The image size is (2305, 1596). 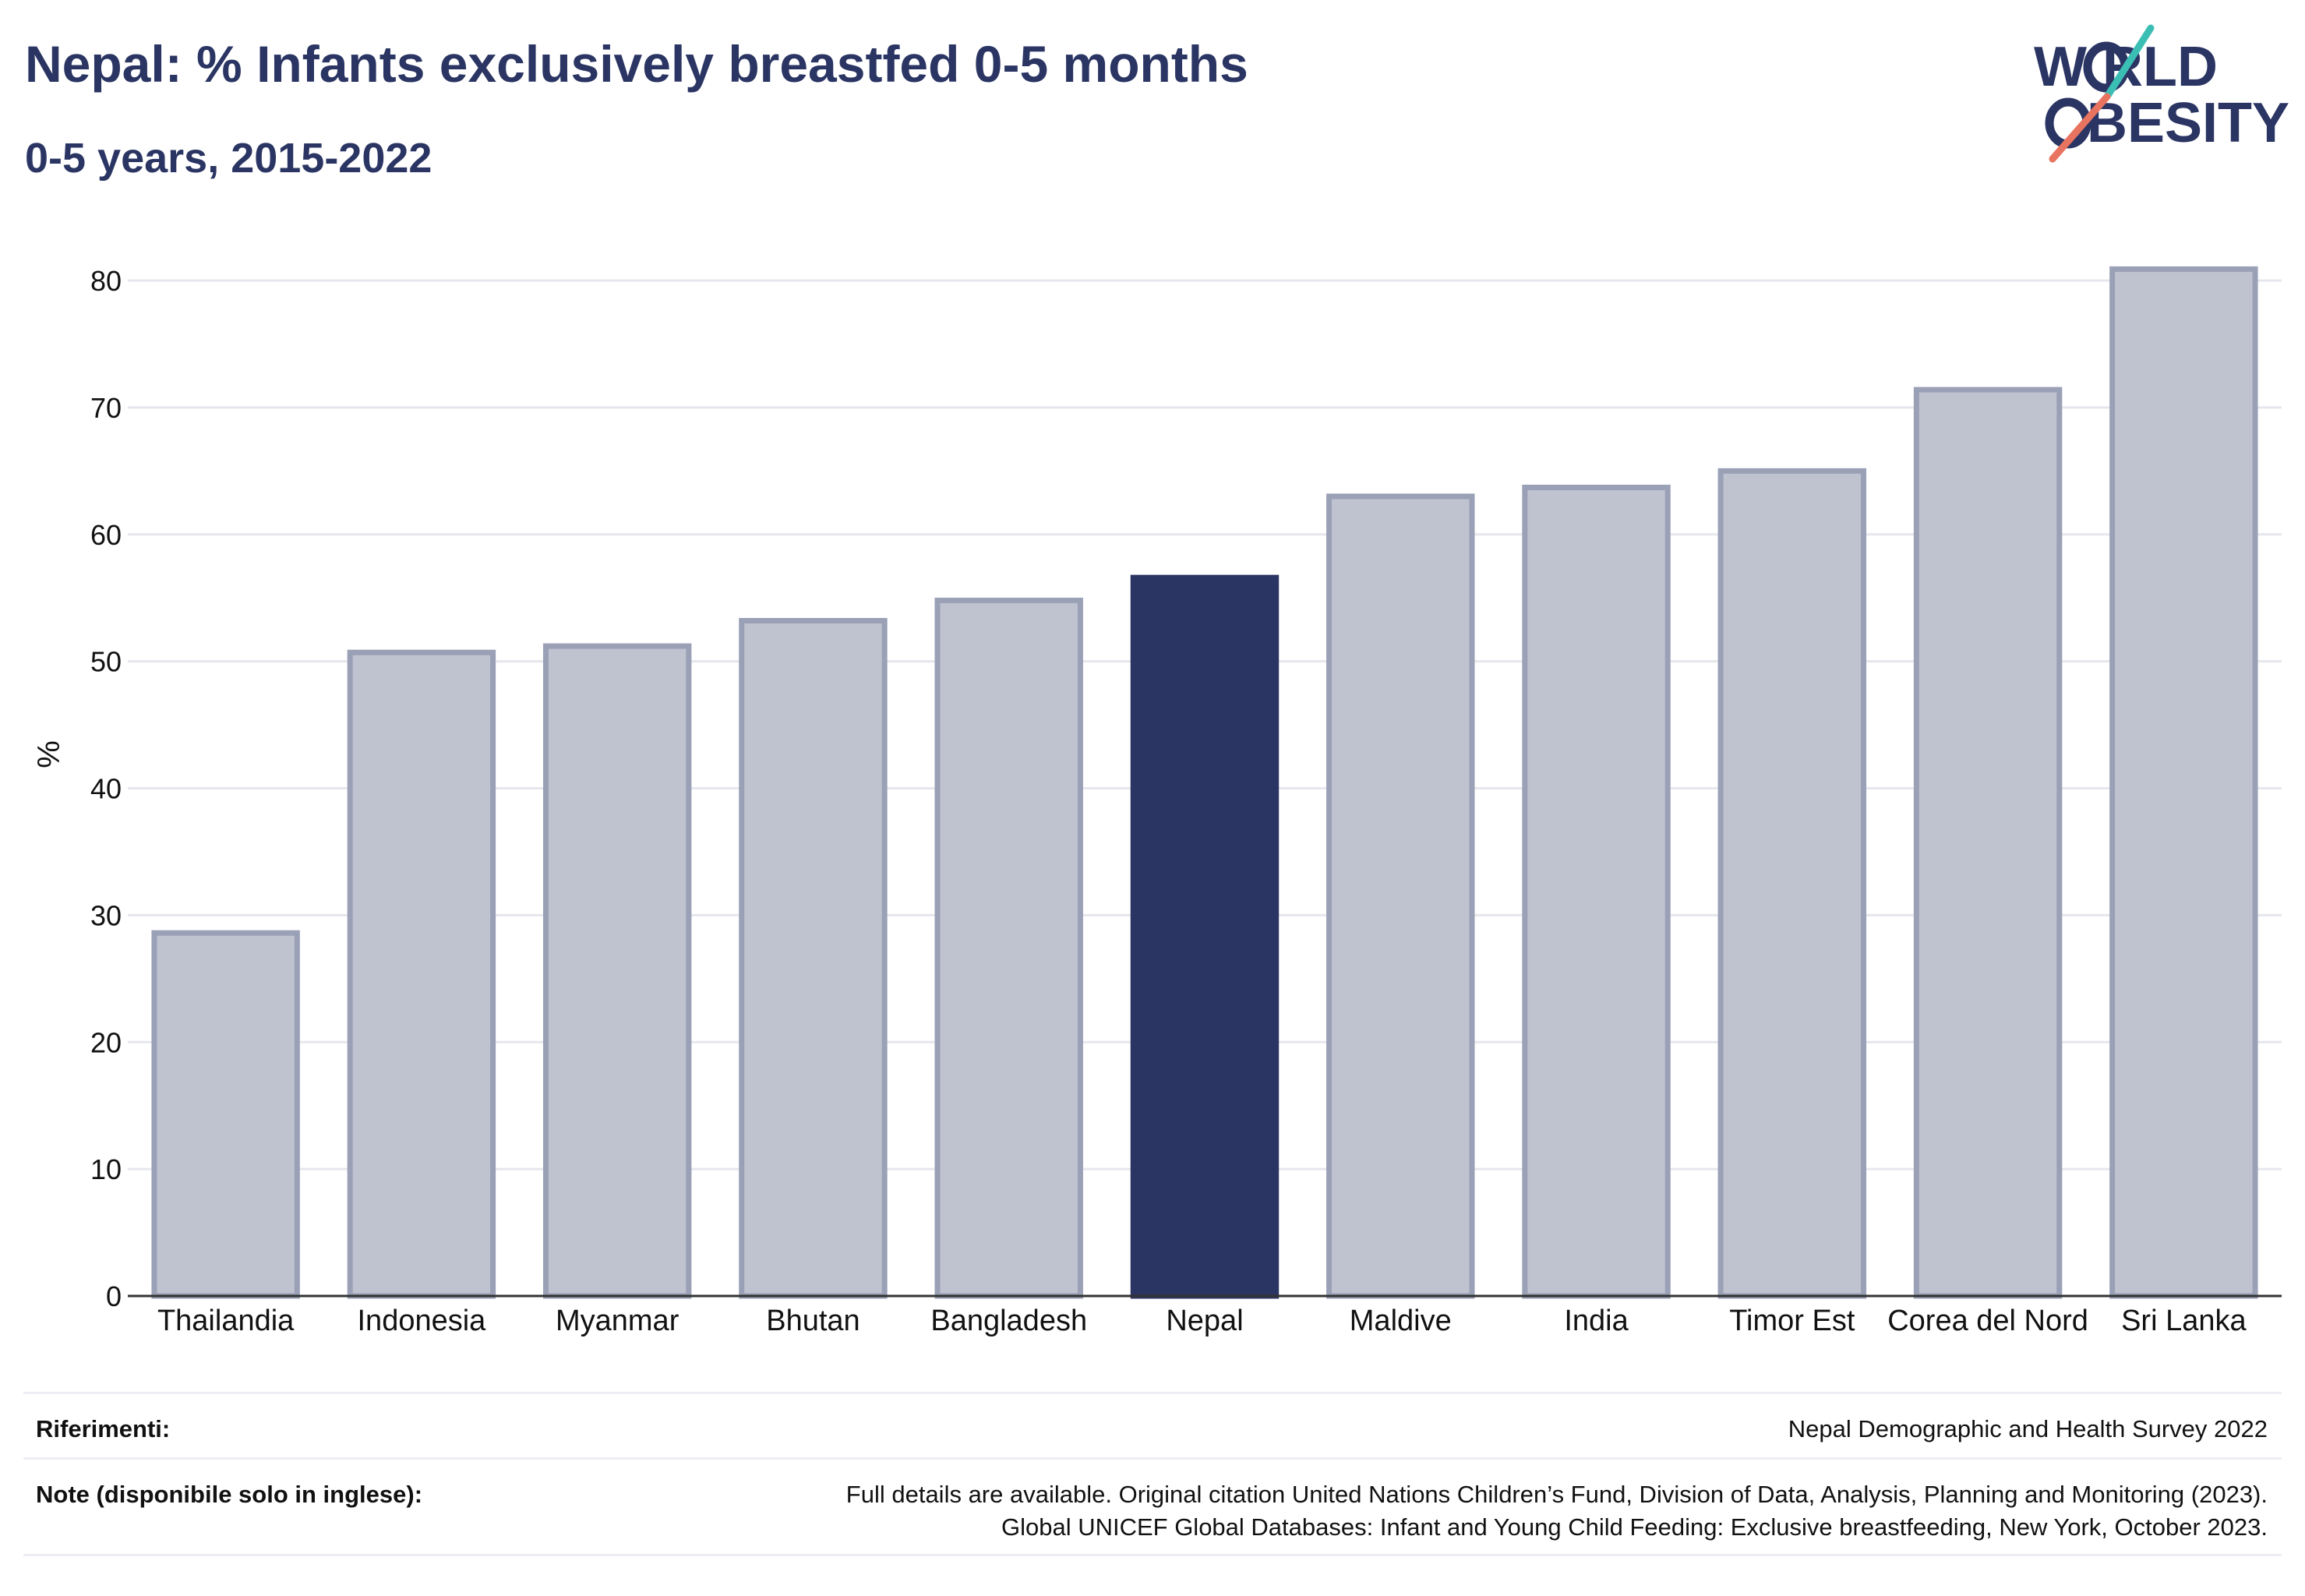 What do you see at coordinates (1792, 1321) in the screenshot?
I see `x-tick-label: Timor Est` at bounding box center [1792, 1321].